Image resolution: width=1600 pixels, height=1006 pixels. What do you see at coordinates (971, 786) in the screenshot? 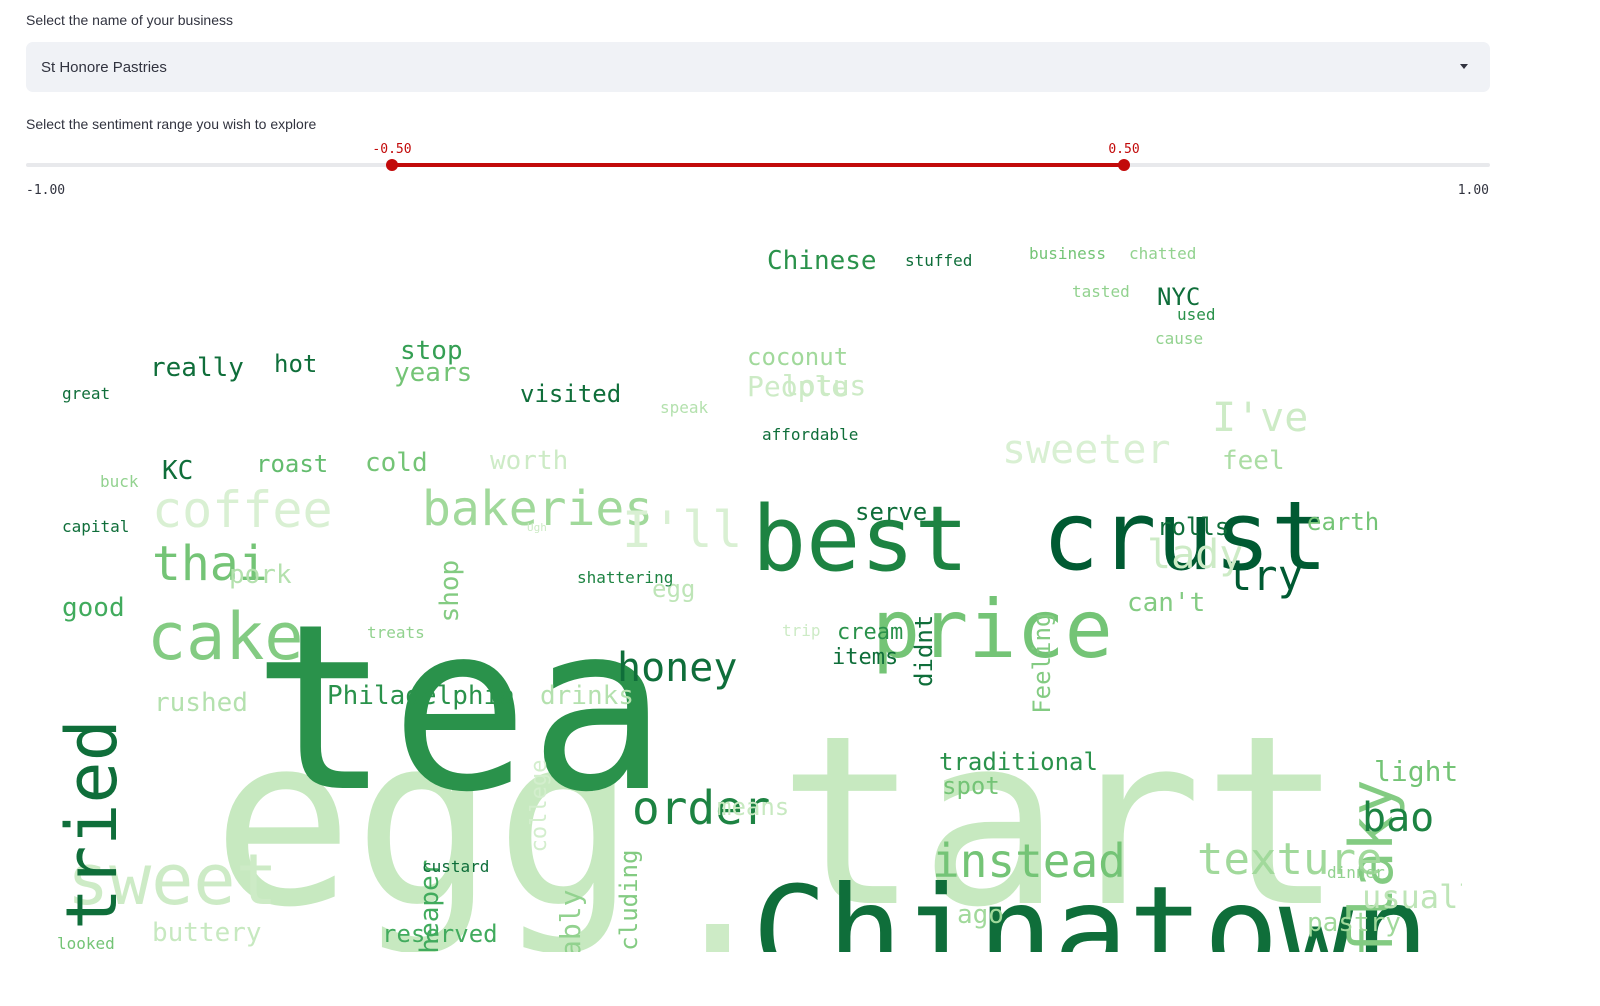
I see `wordcloud-word: spot` at bounding box center [971, 786].